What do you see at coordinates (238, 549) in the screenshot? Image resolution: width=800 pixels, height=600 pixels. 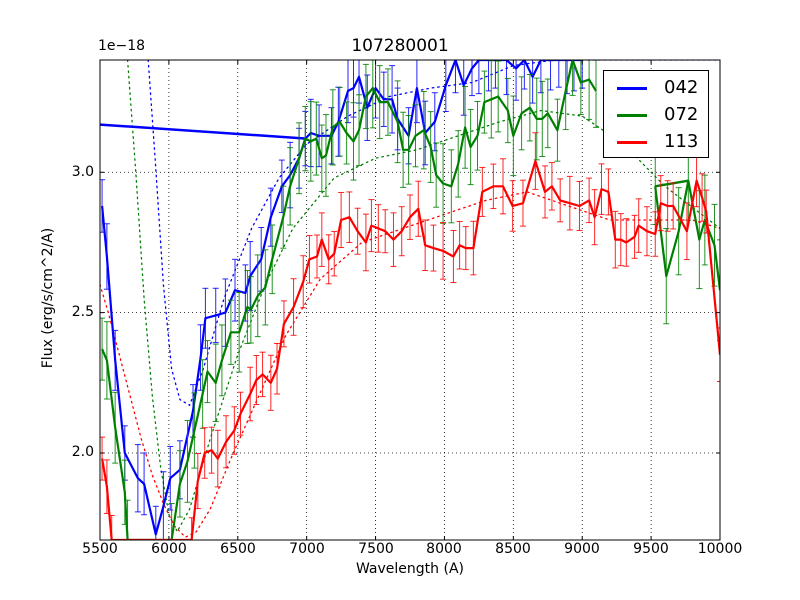 I see `x-tick-label: 6500` at bounding box center [238, 549].